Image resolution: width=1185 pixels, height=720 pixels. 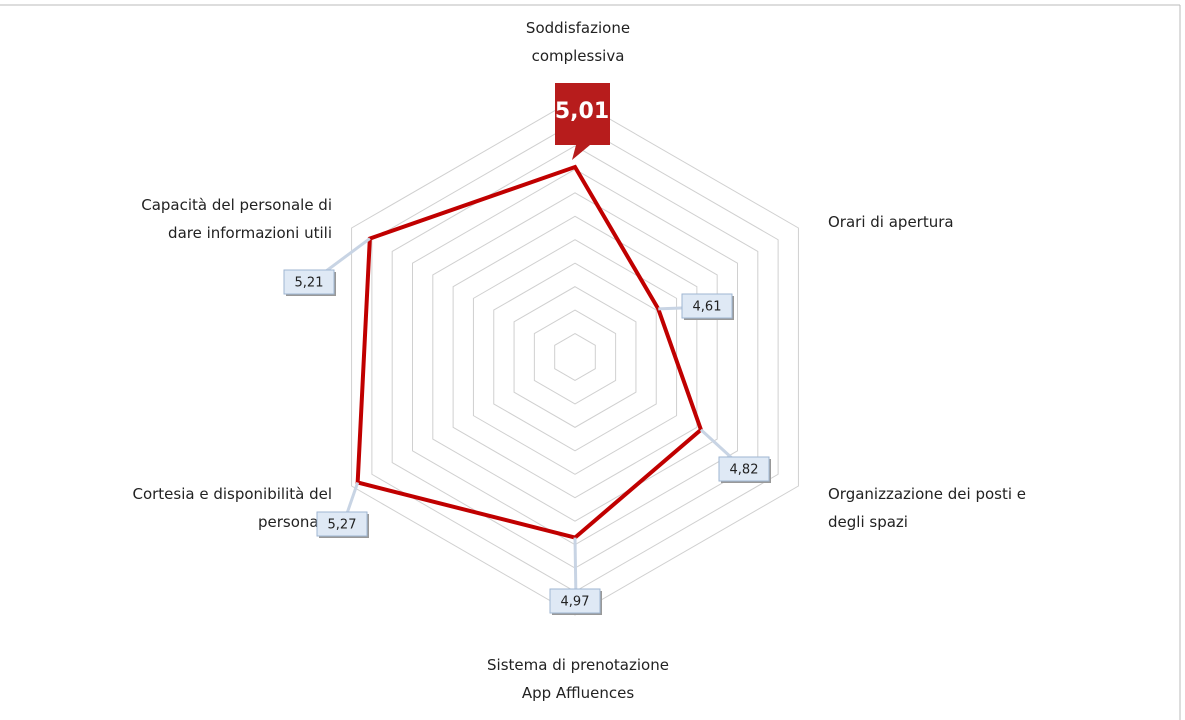 What do you see at coordinates (578, 679) in the screenshot?
I see `category-label: Sistema di prenotazione App Affluences` at bounding box center [578, 679].